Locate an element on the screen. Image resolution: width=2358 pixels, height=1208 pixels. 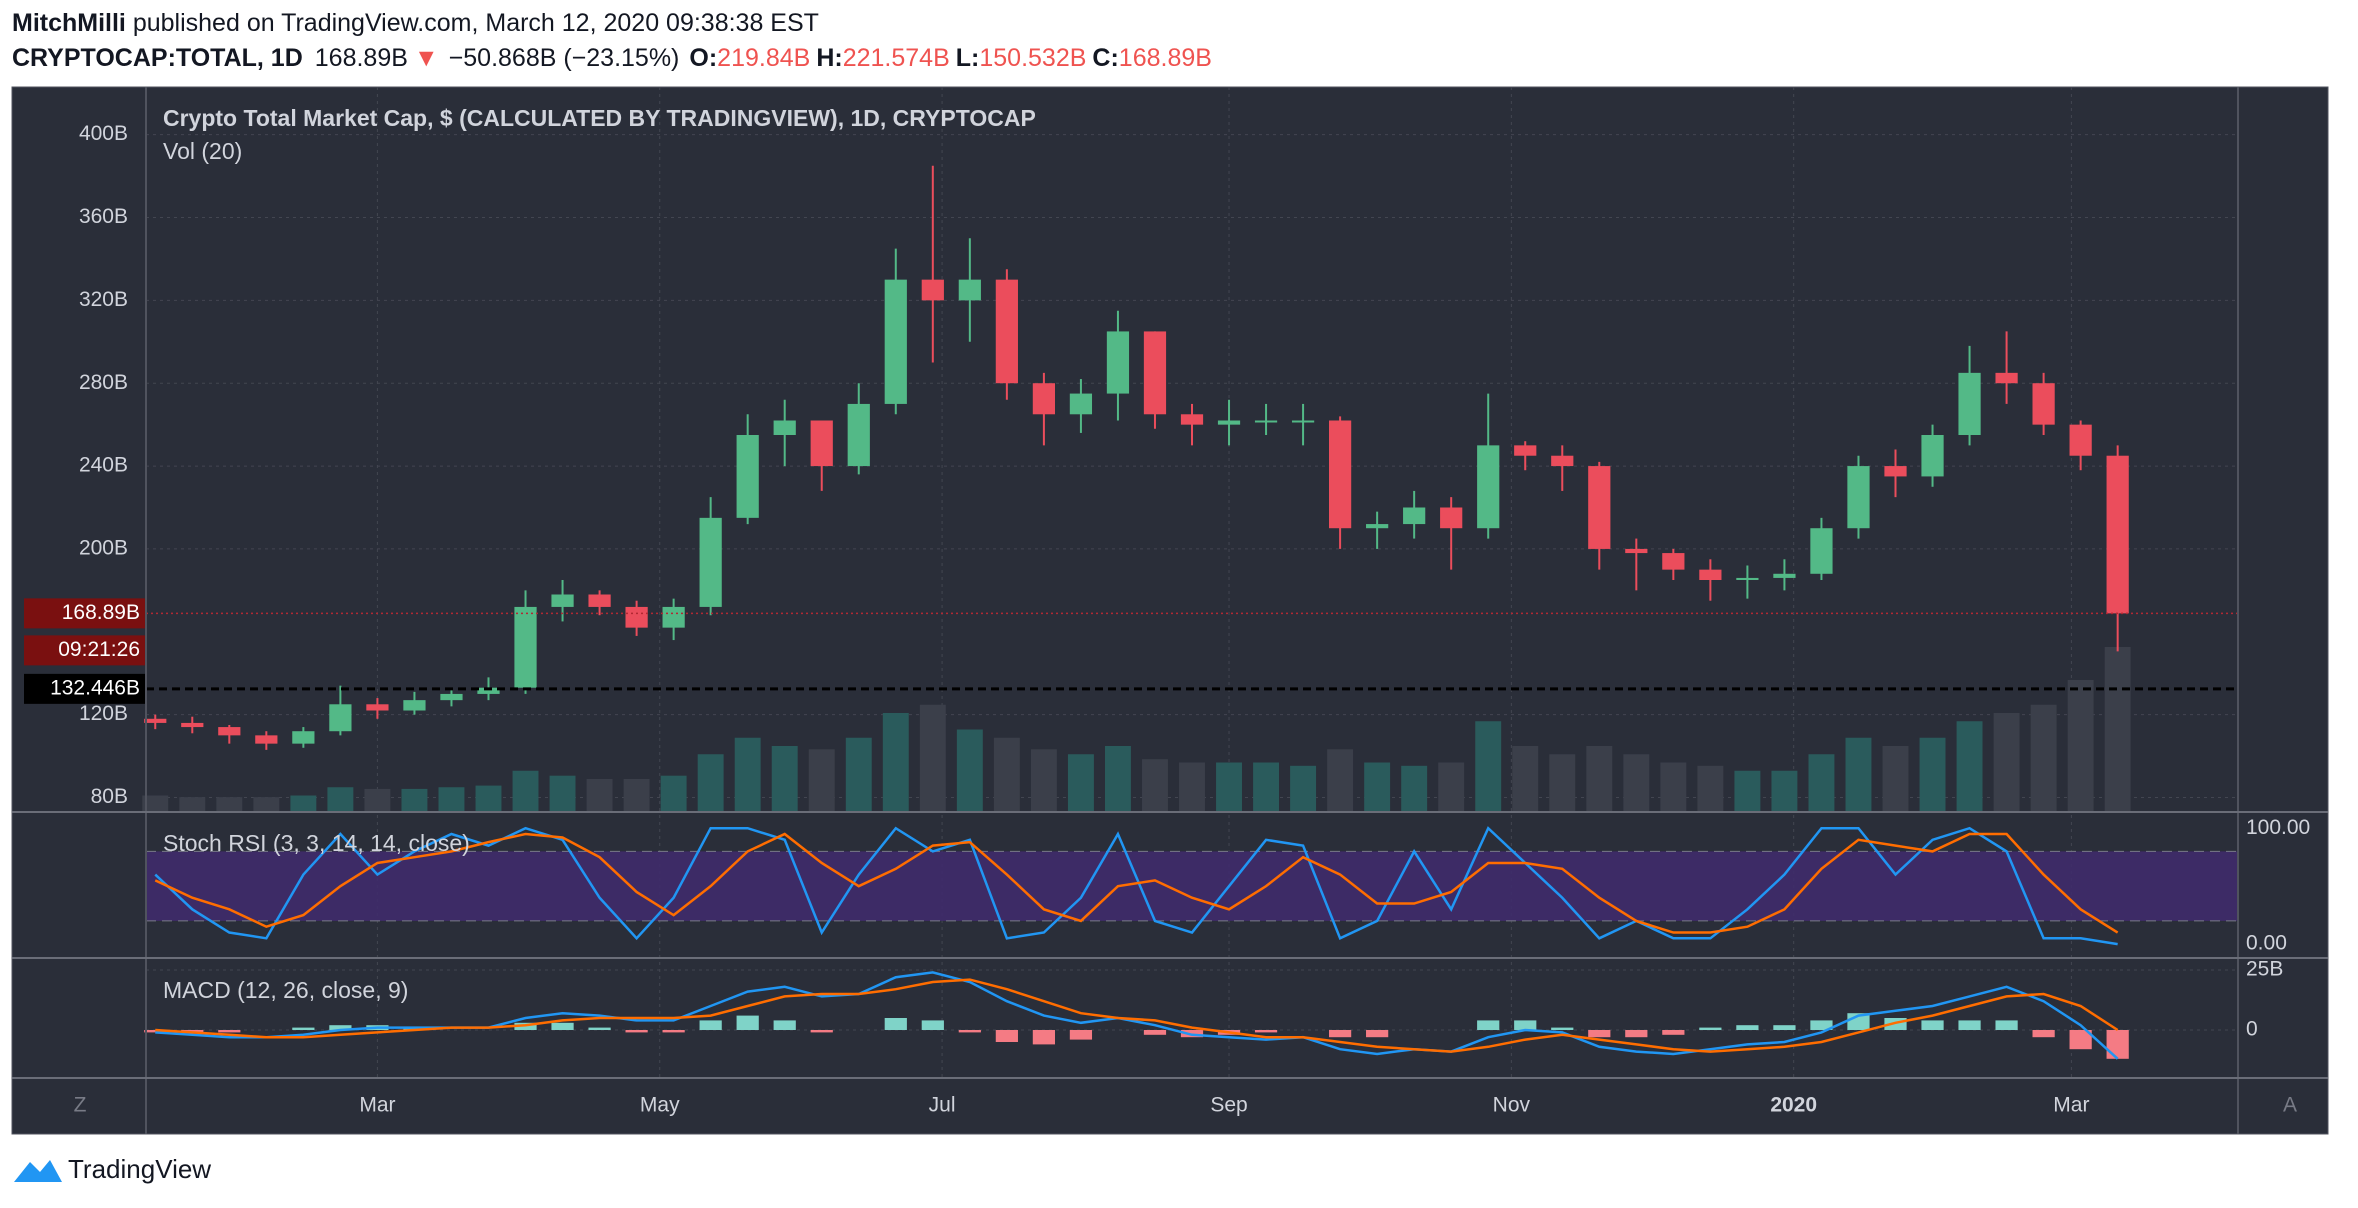
arrow: ▼ is located at coordinates (426, 58).